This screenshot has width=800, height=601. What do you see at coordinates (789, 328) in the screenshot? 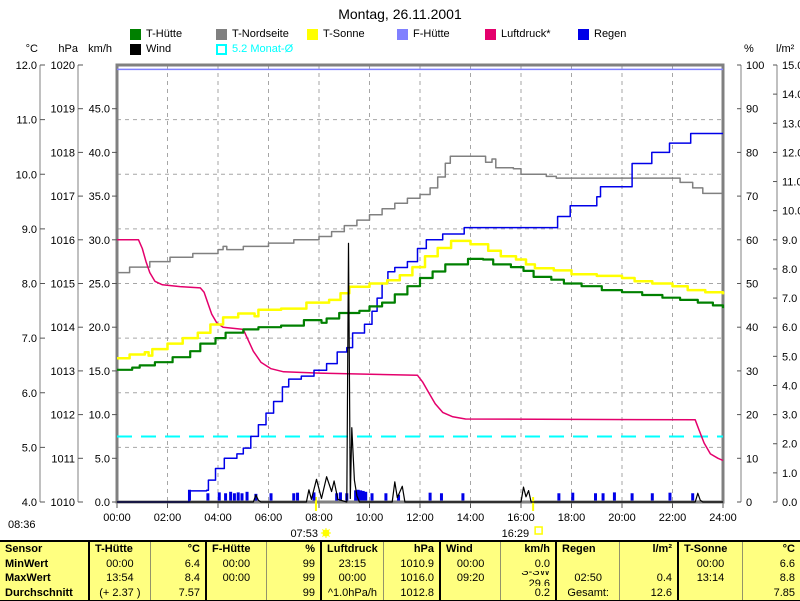
I see `tick-label: 6.0` at bounding box center [789, 328].